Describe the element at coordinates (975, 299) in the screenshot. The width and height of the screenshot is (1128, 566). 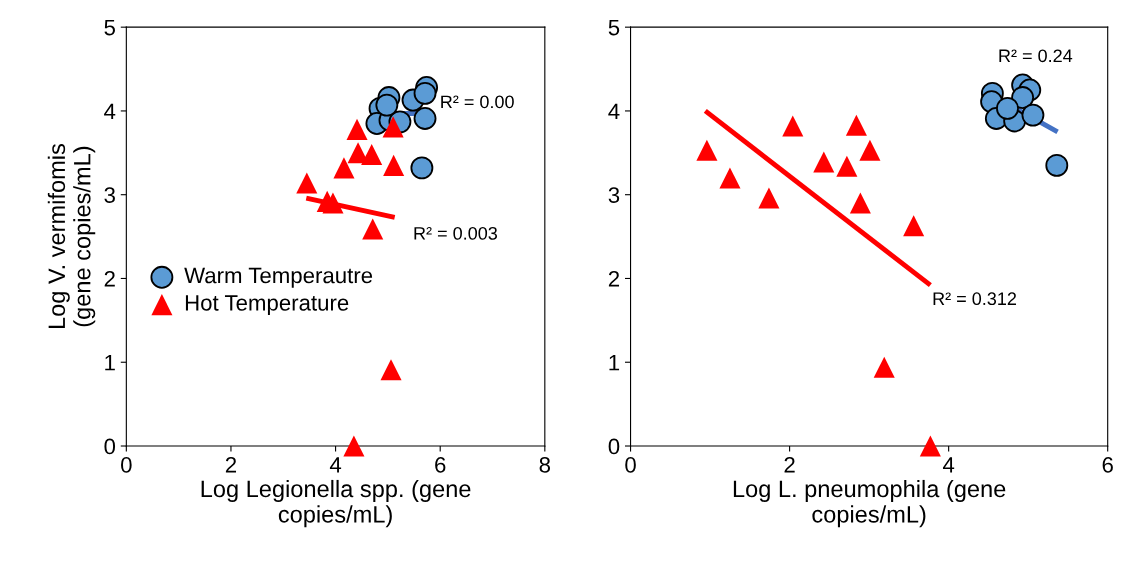
I see `annotation: R² = 0.312` at that location.